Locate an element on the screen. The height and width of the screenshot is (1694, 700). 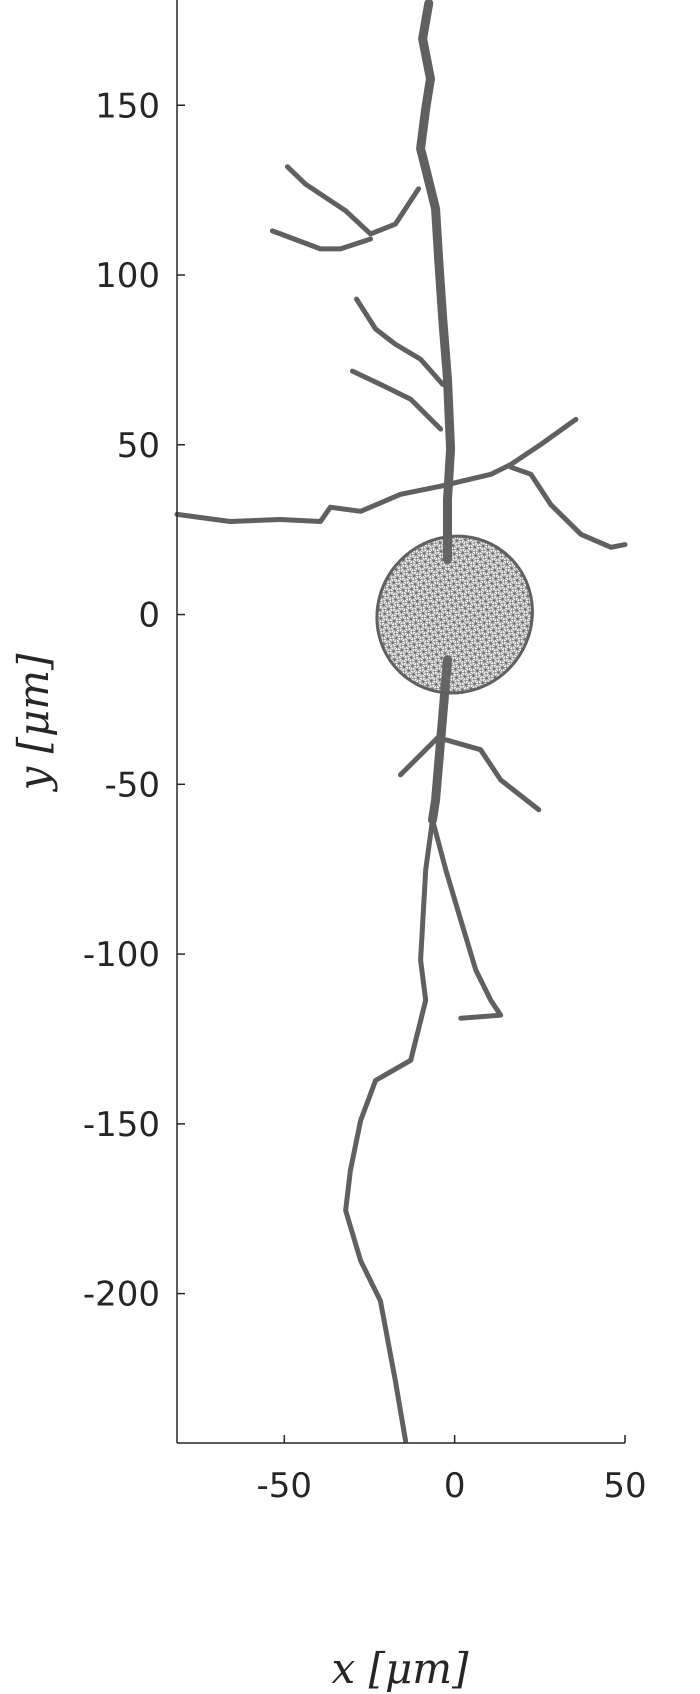
x-tick-label: 0 is located at coordinates (455, 1486).